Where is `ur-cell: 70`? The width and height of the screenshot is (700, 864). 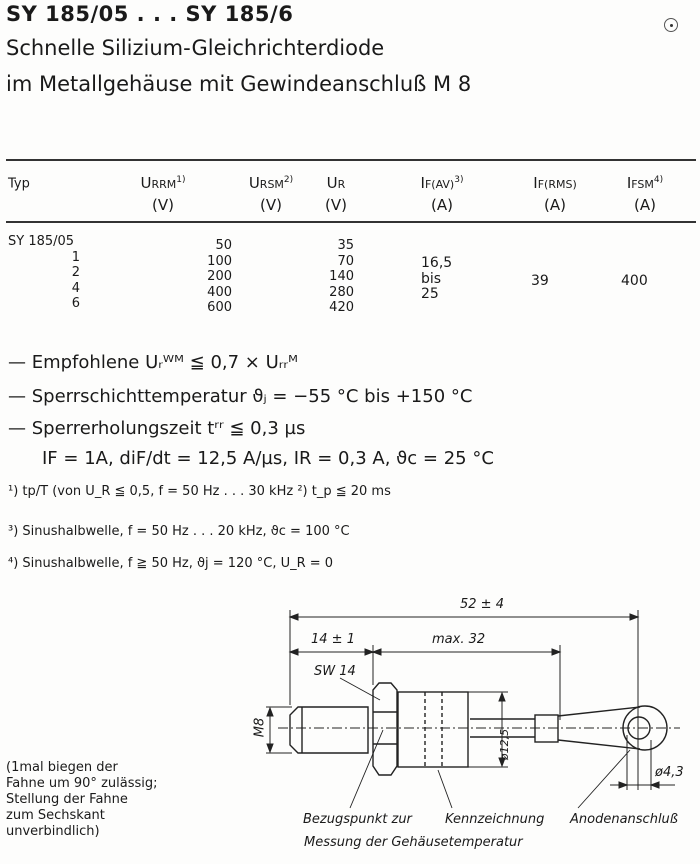 ur-cell: 70 is located at coordinates (345, 261).